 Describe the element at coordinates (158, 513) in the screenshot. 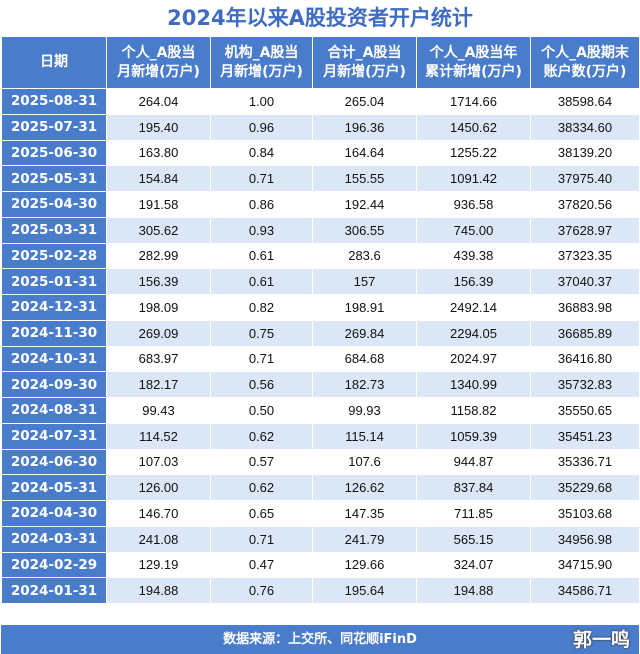

I see `value-cell: 146.70` at that location.